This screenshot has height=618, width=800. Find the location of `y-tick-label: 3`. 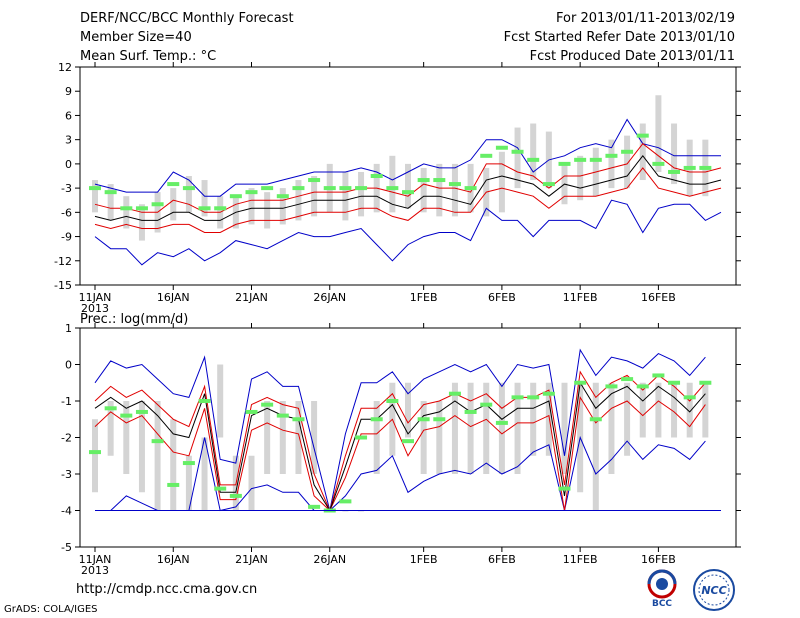

y-tick-label: 3 is located at coordinates (68, 140).